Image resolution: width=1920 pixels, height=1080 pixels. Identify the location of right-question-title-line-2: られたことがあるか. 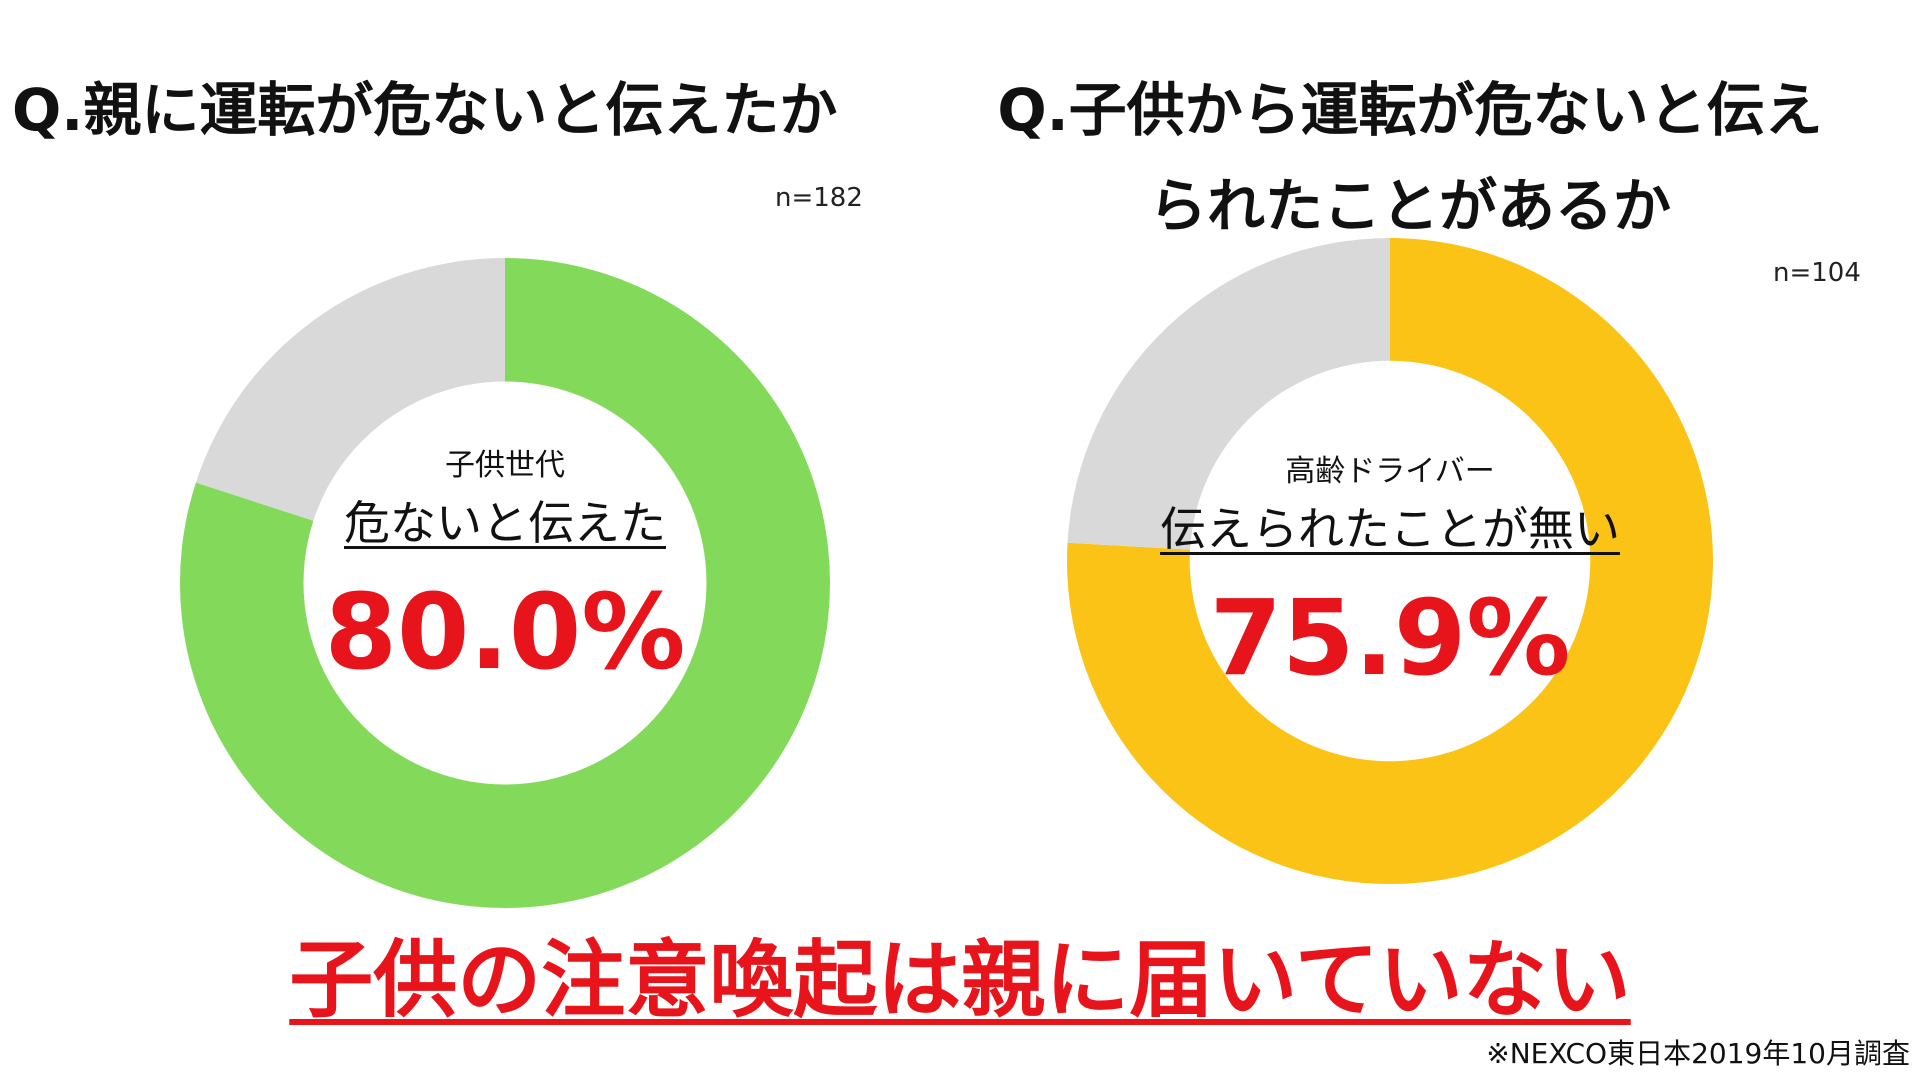
(1409, 206).